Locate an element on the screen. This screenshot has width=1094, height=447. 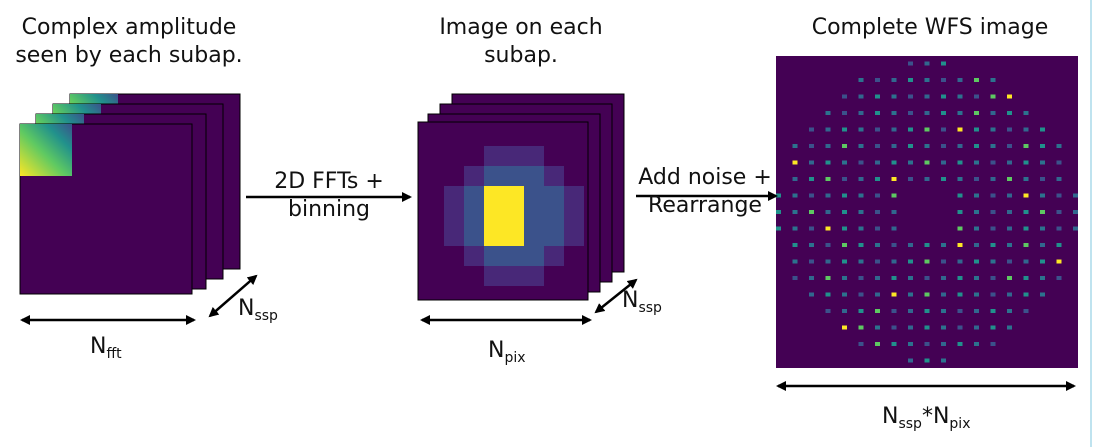
image-stack is located at coordinates (521, 197).